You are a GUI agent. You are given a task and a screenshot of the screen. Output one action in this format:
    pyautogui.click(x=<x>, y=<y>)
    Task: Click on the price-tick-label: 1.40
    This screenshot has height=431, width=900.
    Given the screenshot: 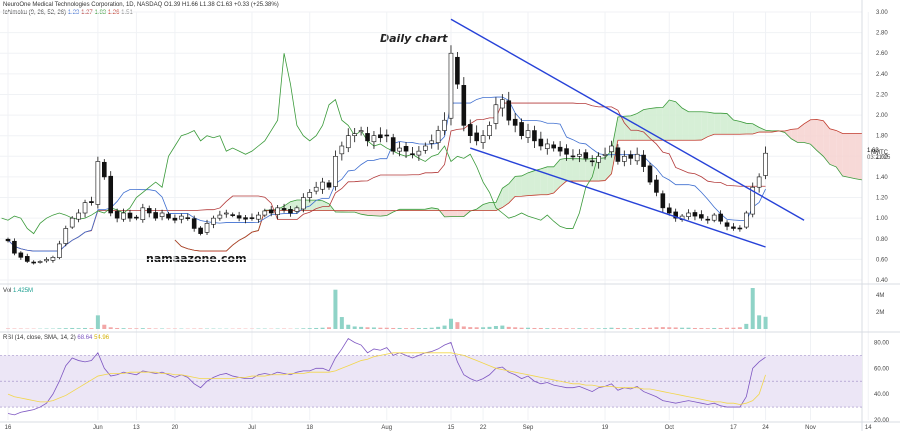 What is the action you would take?
    pyautogui.click(x=882, y=178)
    